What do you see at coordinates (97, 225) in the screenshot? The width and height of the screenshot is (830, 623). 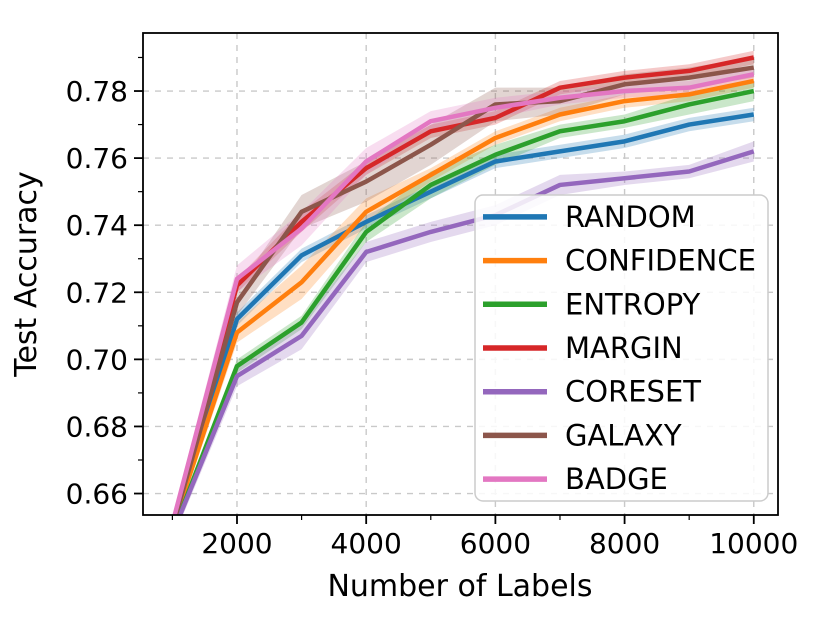 I see `y-tick-label: 0.74` at bounding box center [97, 225].